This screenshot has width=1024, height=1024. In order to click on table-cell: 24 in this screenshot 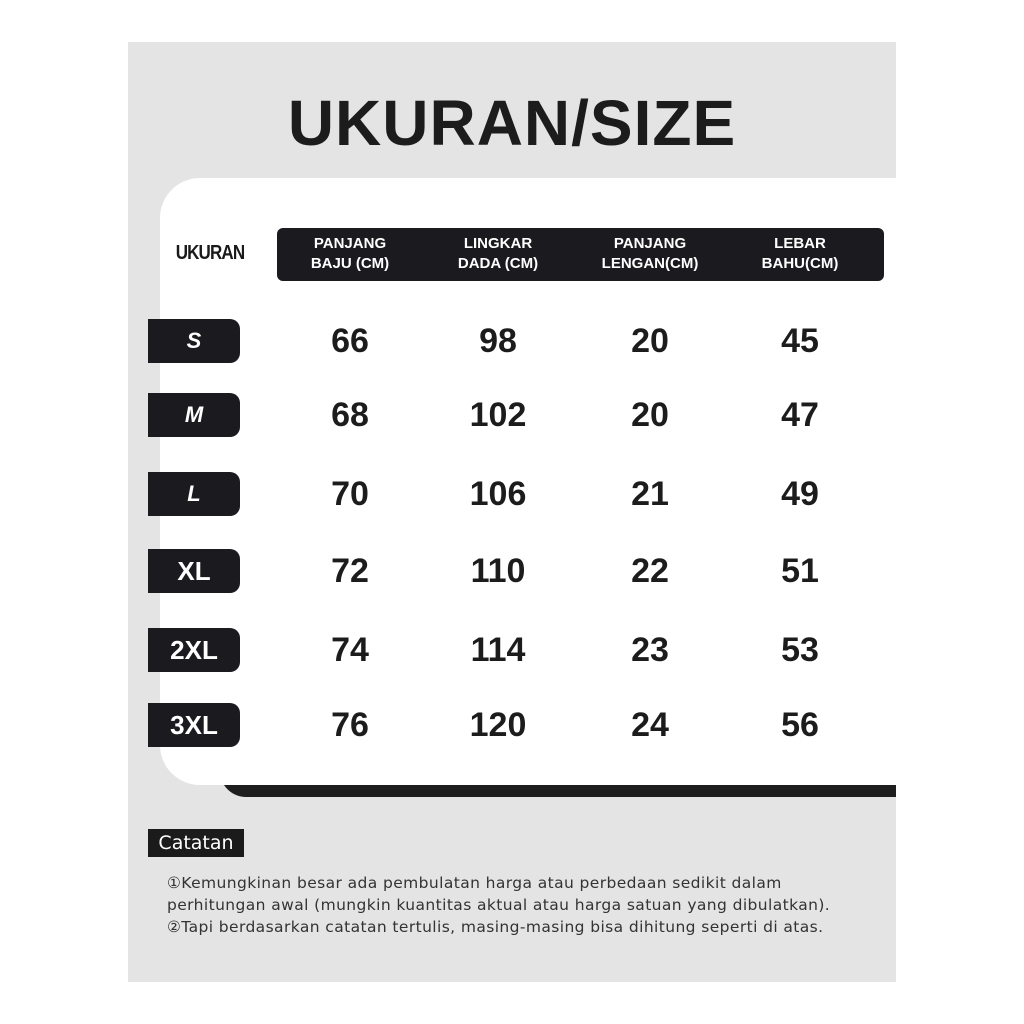, I will do `click(650, 725)`.